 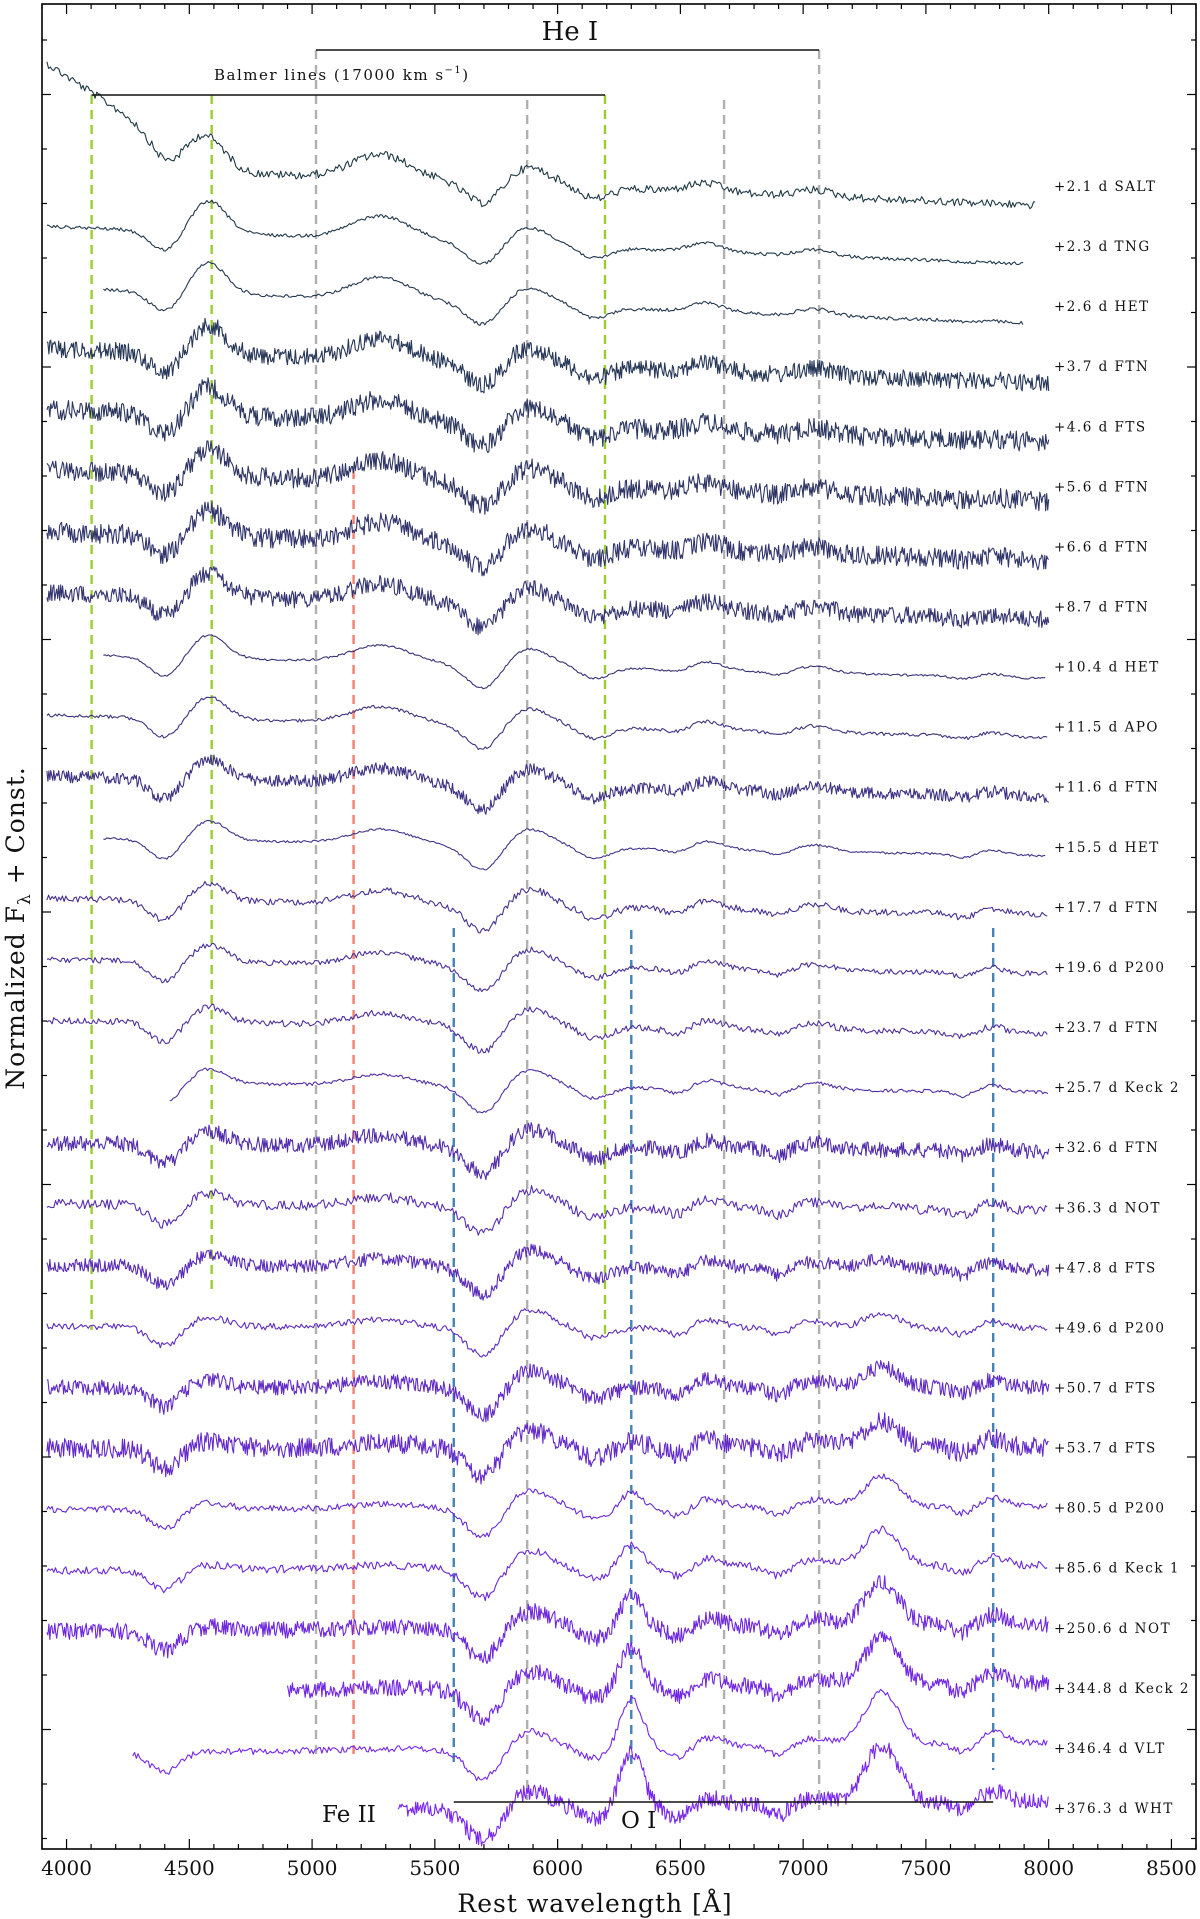 What do you see at coordinates (1107, 668) in the screenshot?
I see `spectrum-label: +10.4 d HET` at bounding box center [1107, 668].